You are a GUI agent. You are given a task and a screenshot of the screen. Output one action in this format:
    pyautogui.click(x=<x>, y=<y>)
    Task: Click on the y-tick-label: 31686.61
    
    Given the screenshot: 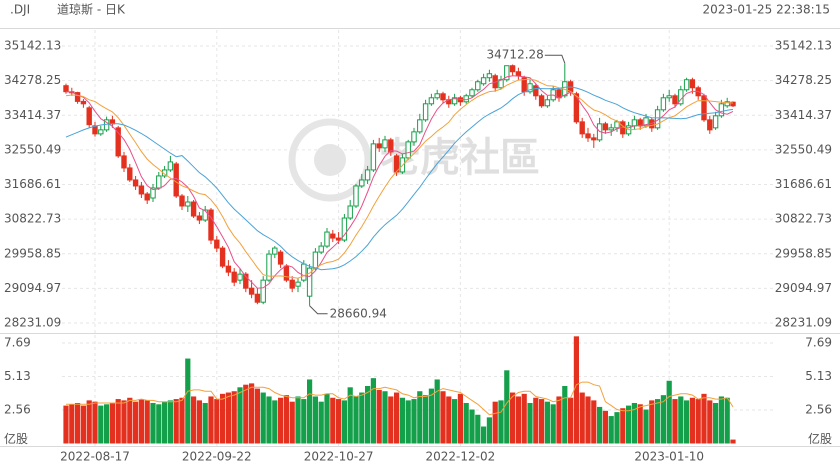 What is the action you would take?
    pyautogui.click(x=32, y=184)
    